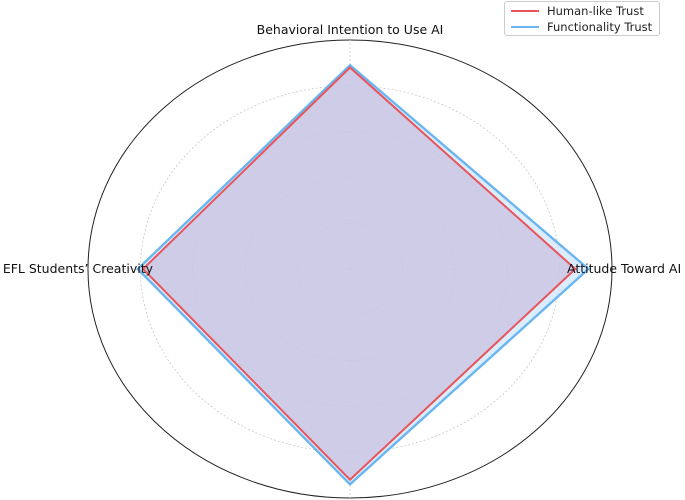  What do you see at coordinates (595, 11) in the screenshot?
I see `legend-label-human-like-trust: Human-like Trust` at bounding box center [595, 11].